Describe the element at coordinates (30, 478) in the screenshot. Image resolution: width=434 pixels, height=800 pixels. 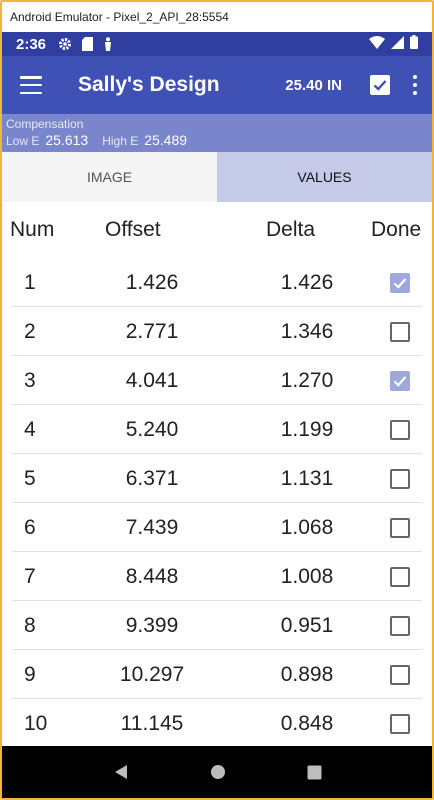
I see `row-num: 5` at that location.